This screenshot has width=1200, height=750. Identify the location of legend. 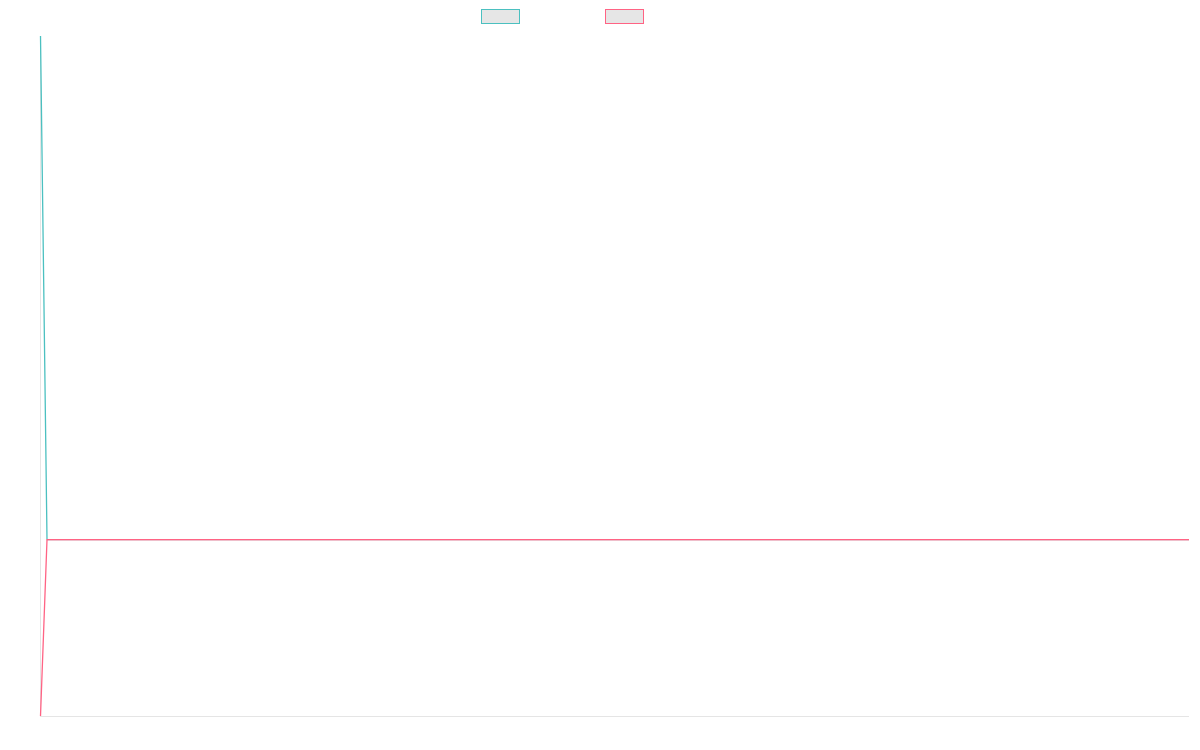
(600, 18).